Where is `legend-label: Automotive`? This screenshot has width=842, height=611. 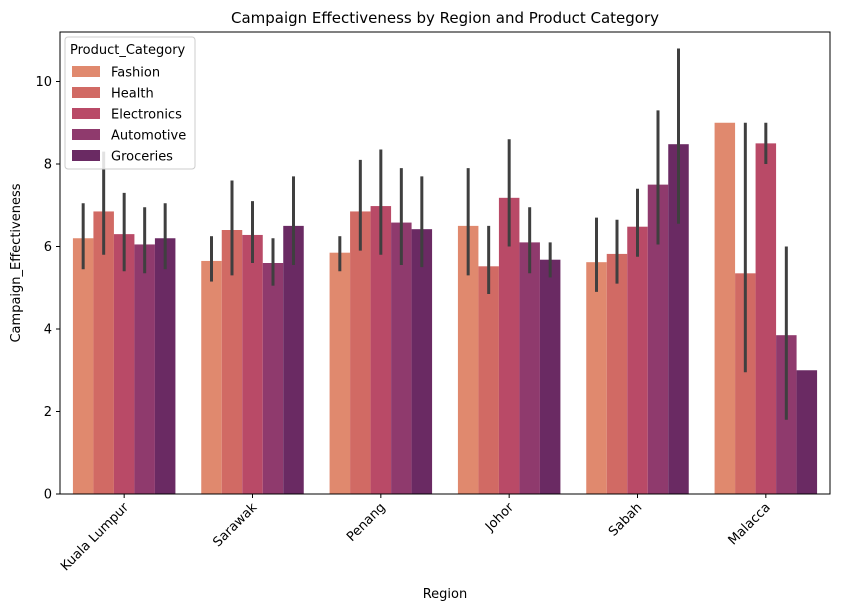 legend-label: Automotive is located at coordinates (148, 136).